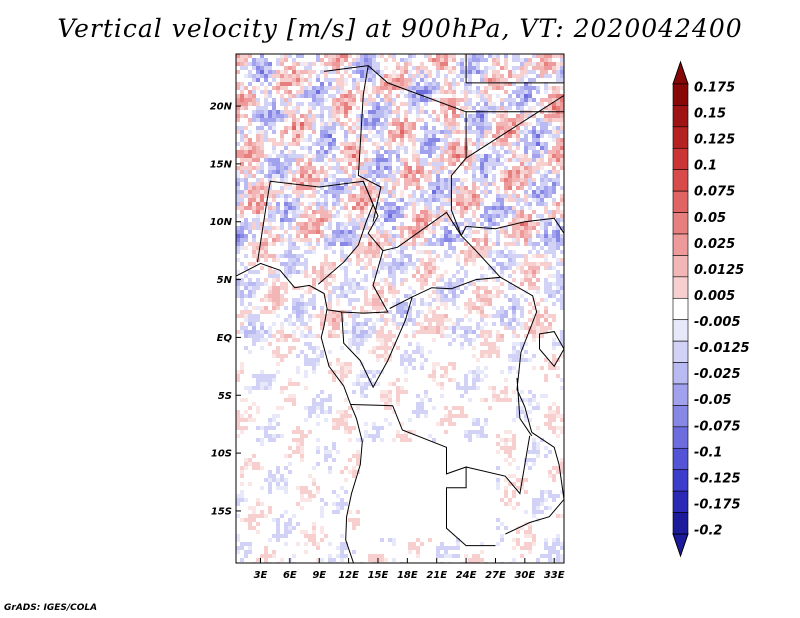  I want to click on lon-tick-label: 15E, so click(378, 575).